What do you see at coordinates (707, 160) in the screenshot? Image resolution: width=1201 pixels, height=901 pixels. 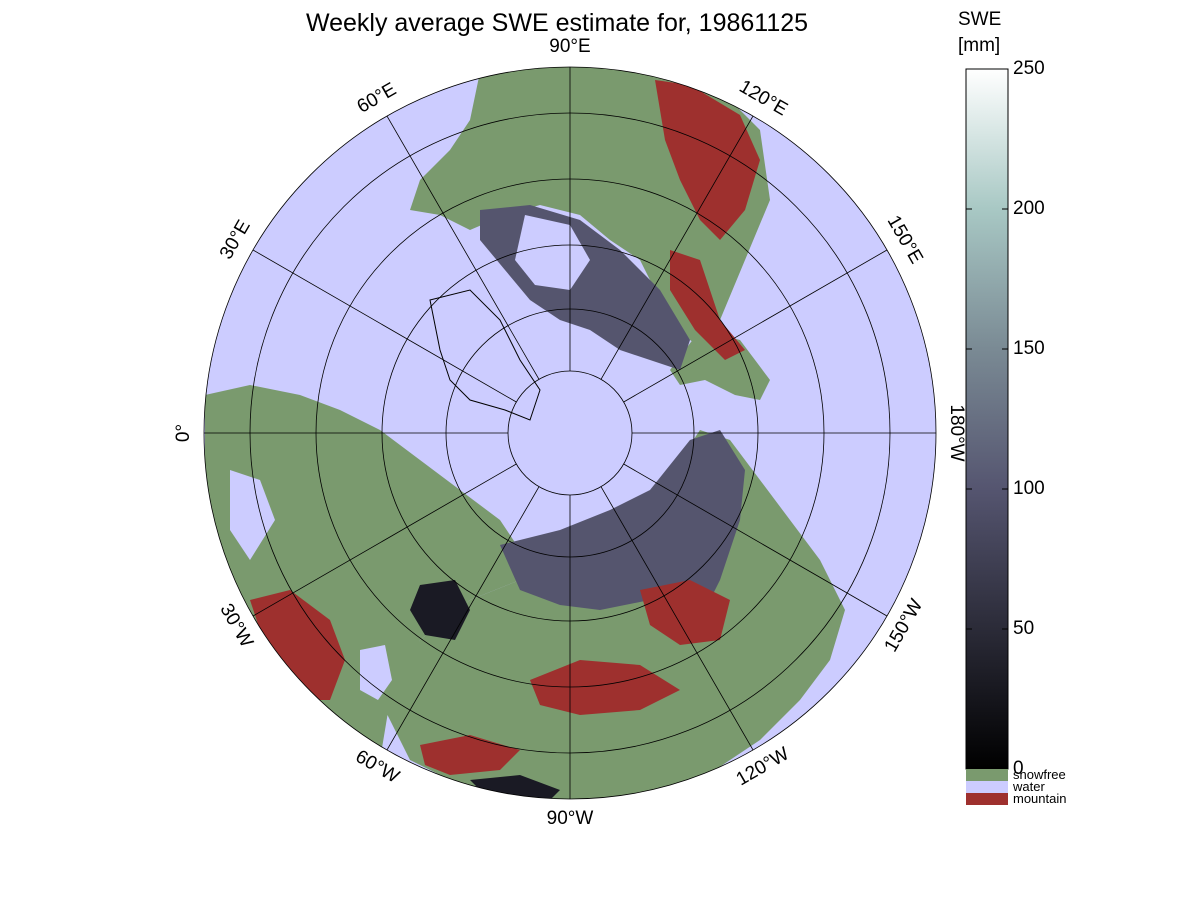 I see `mountain-rockies` at bounding box center [707, 160].